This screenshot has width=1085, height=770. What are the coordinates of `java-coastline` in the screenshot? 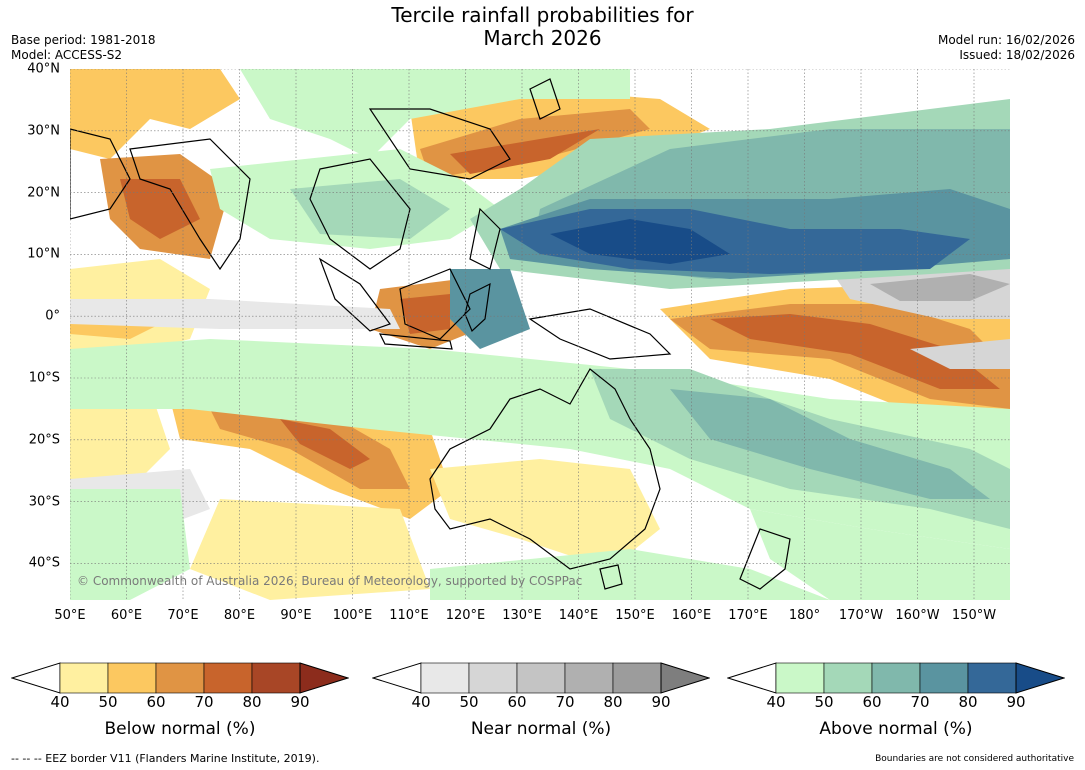 It's located at (415, 341).